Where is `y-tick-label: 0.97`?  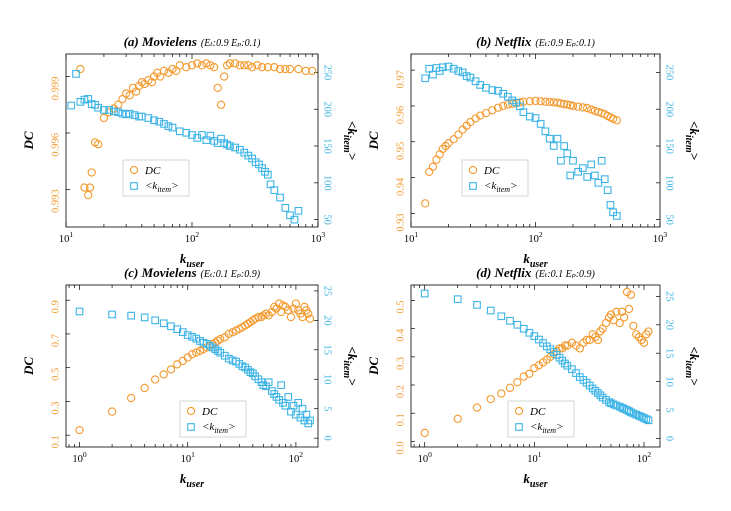 y-tick-label: 0.97 is located at coordinates (400, 79).